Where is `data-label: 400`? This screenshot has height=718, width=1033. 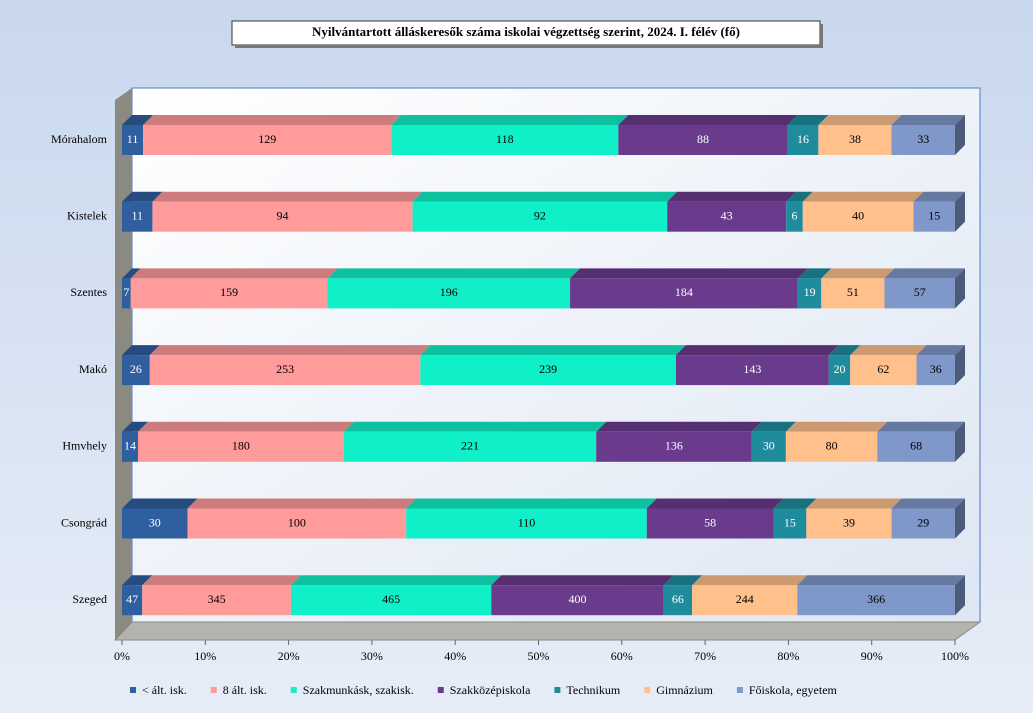
data-label: 400 is located at coordinates (577, 599).